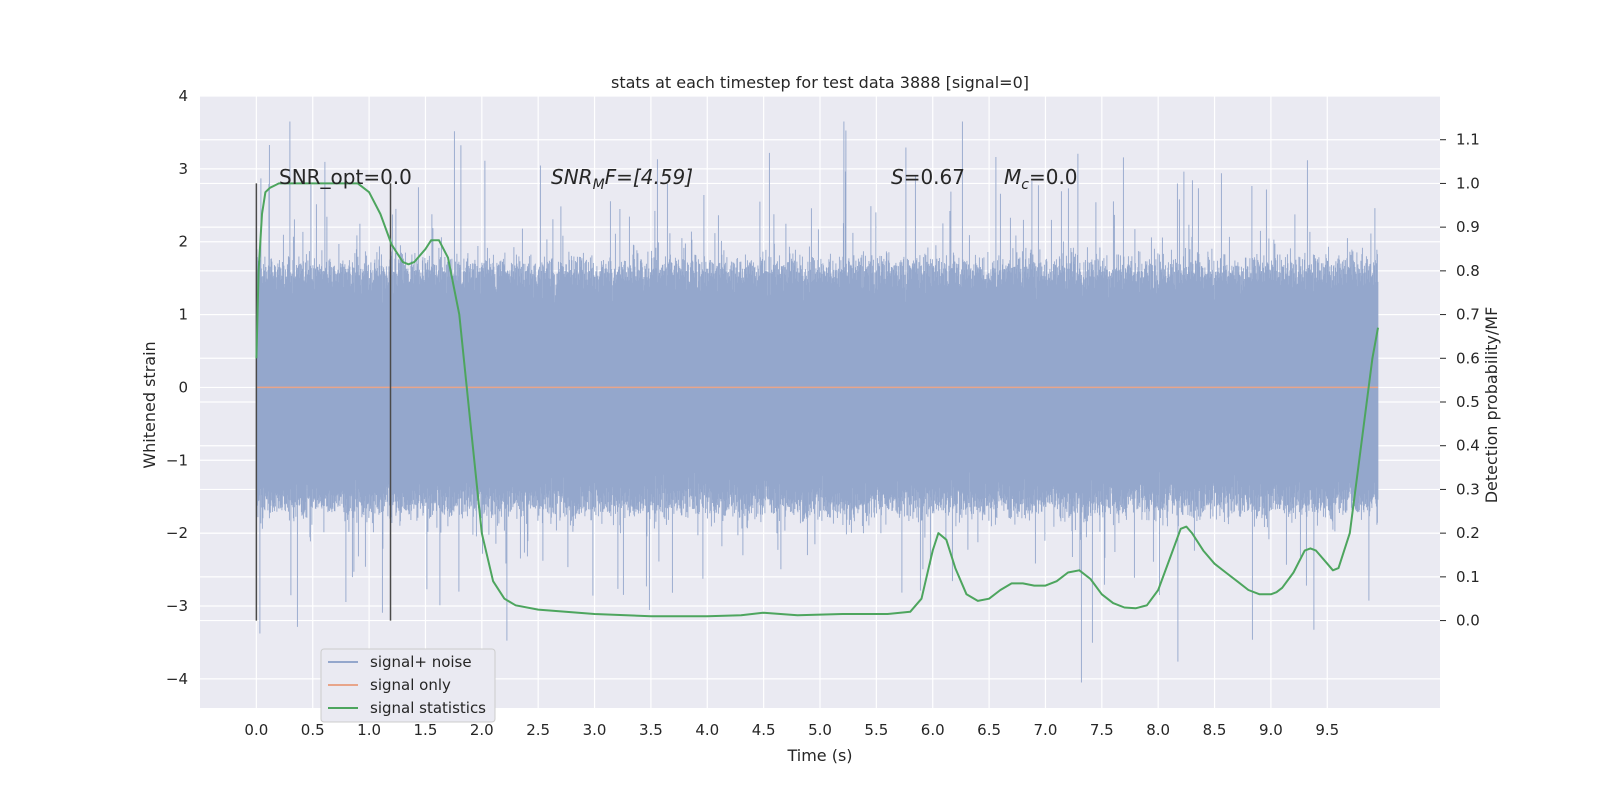 This screenshot has height=800, width=1600. Describe the element at coordinates (538, 730) in the screenshot. I see `x-tick-label: 2.5` at that location.